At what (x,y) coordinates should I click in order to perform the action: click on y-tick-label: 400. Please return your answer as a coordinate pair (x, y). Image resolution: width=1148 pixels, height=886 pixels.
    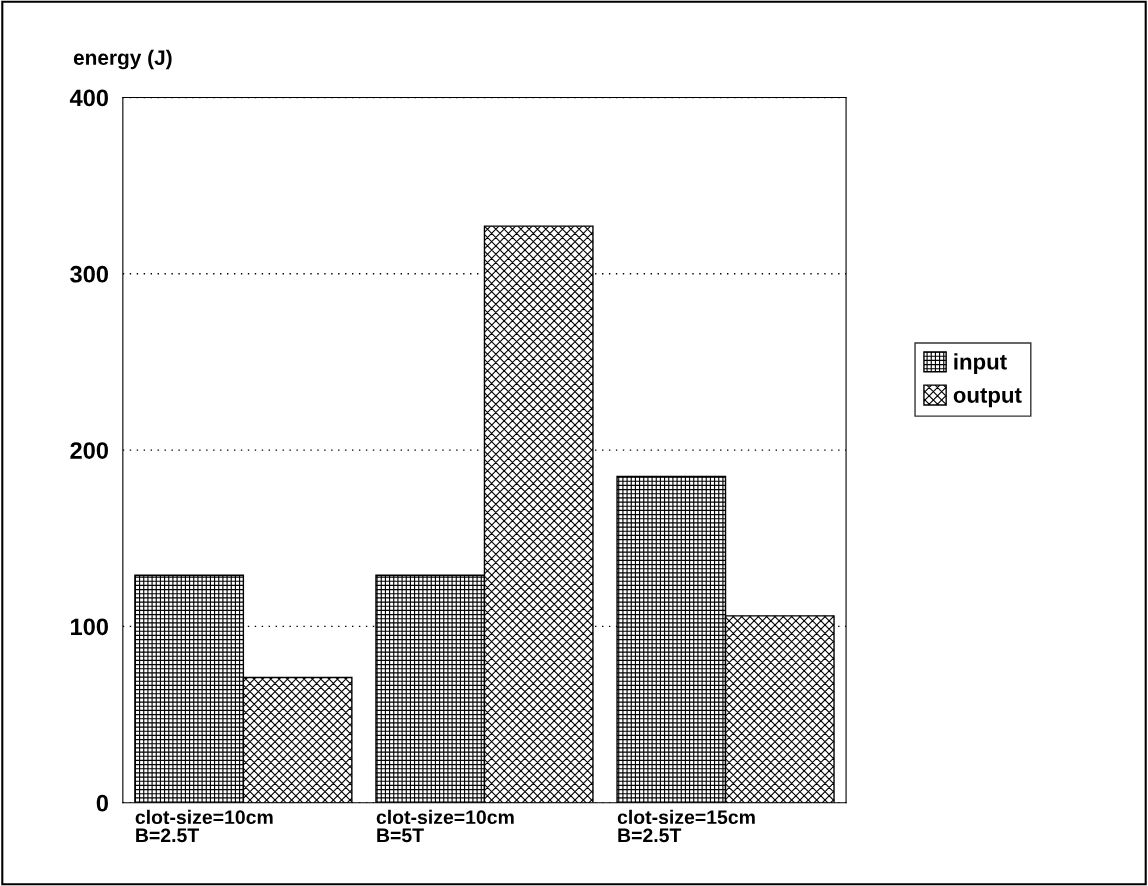
    Looking at the image, I should click on (88, 98).